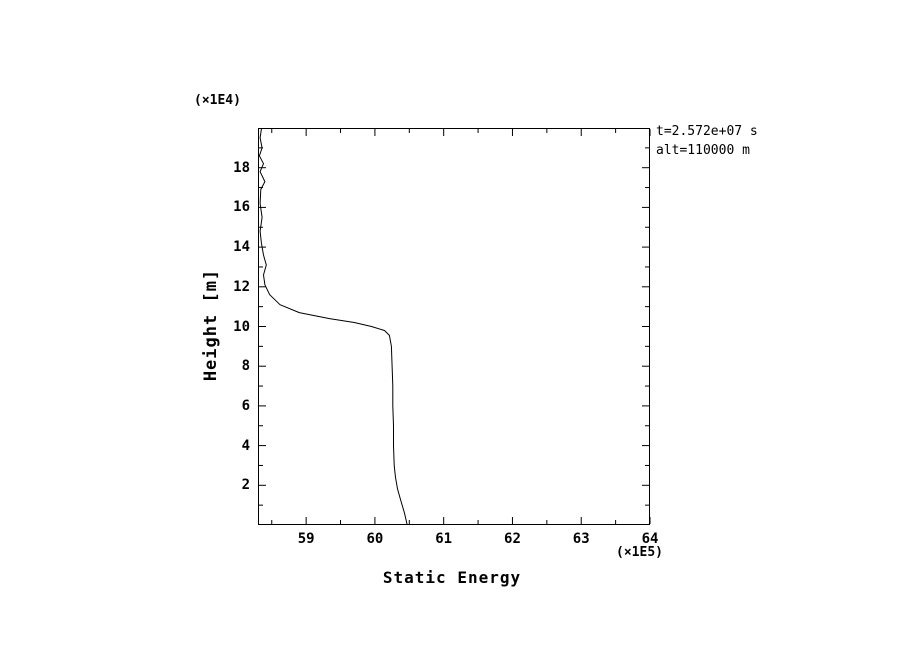 This screenshot has width=904, height=654. I want to click on annotation-altitude: alt=110000 m, so click(703, 150).